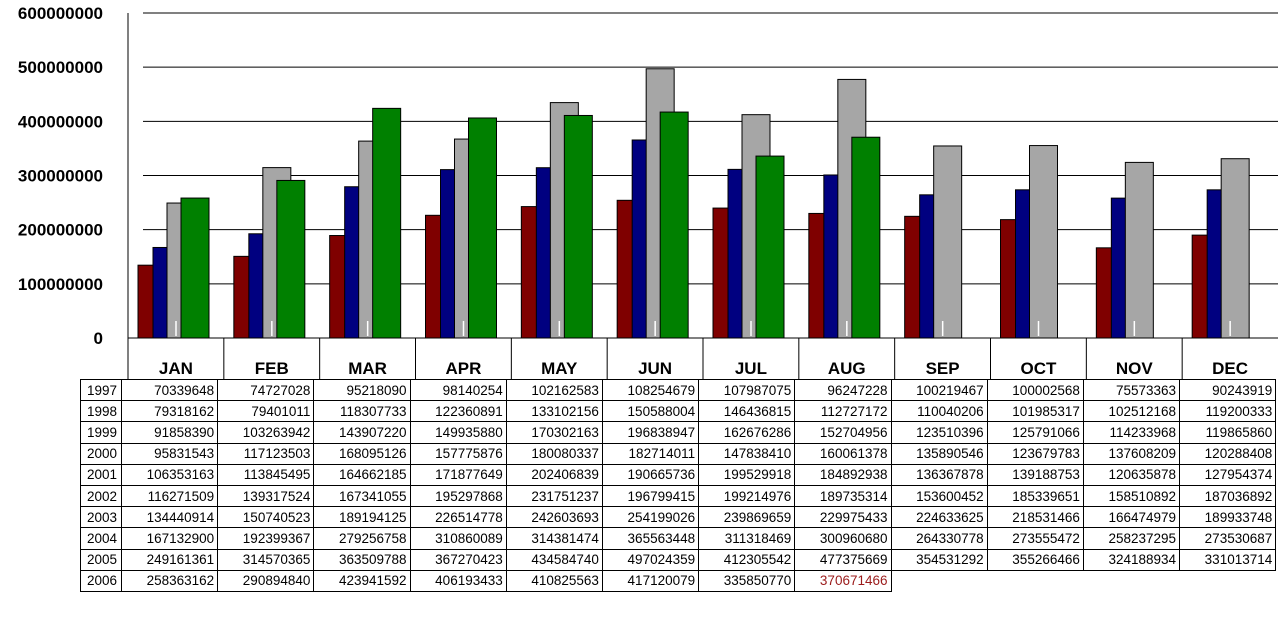  I want to click on month-label-sep: SEP, so click(943, 368).